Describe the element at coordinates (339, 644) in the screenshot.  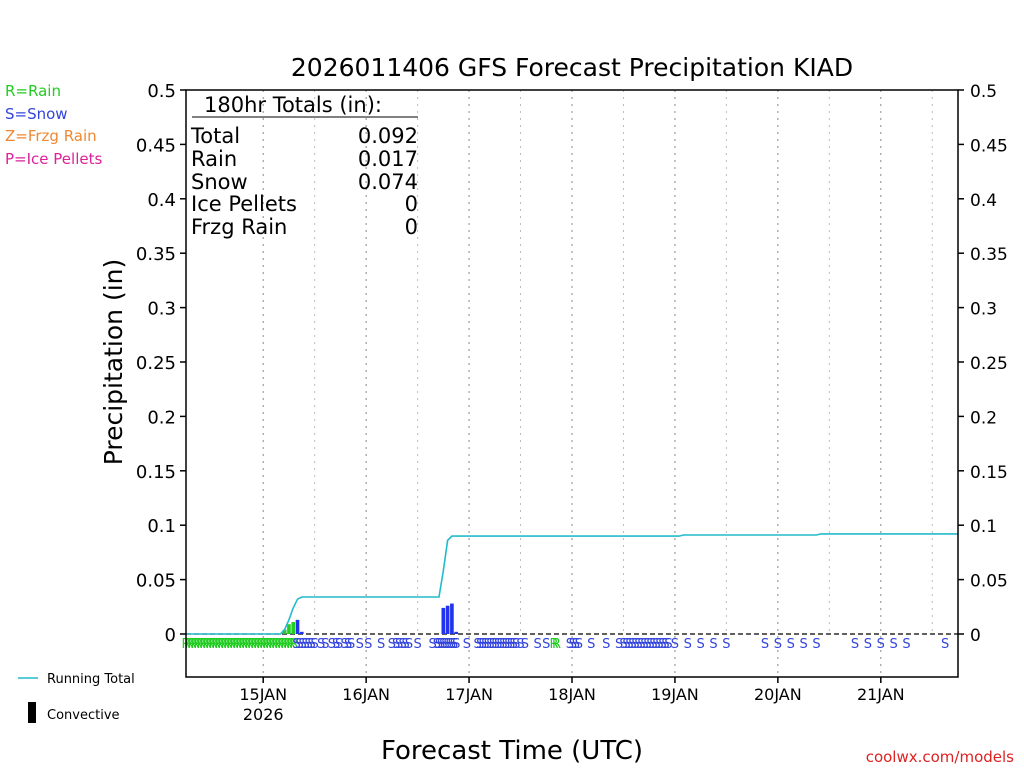
I see `ptype-marker-50: S` at that location.